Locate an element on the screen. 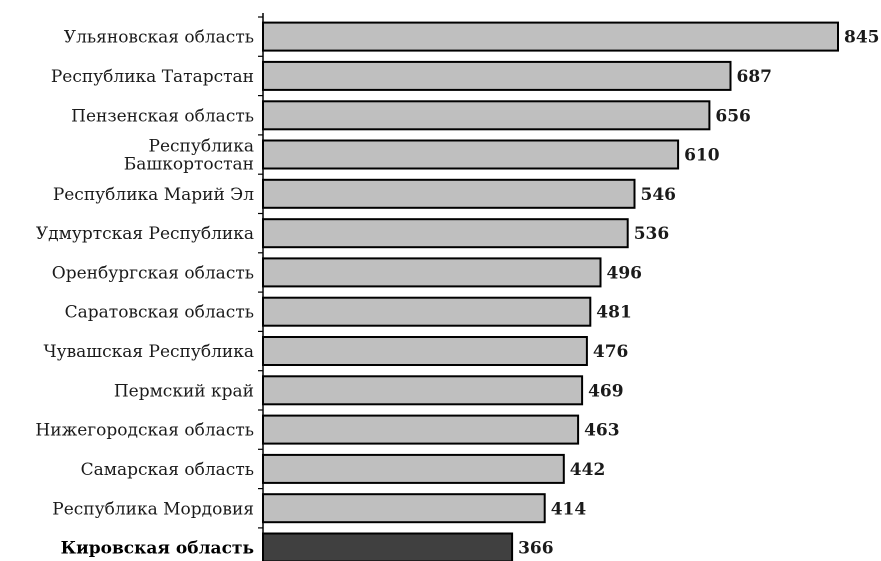  category-label: Нижегородская область is located at coordinates (144, 431).